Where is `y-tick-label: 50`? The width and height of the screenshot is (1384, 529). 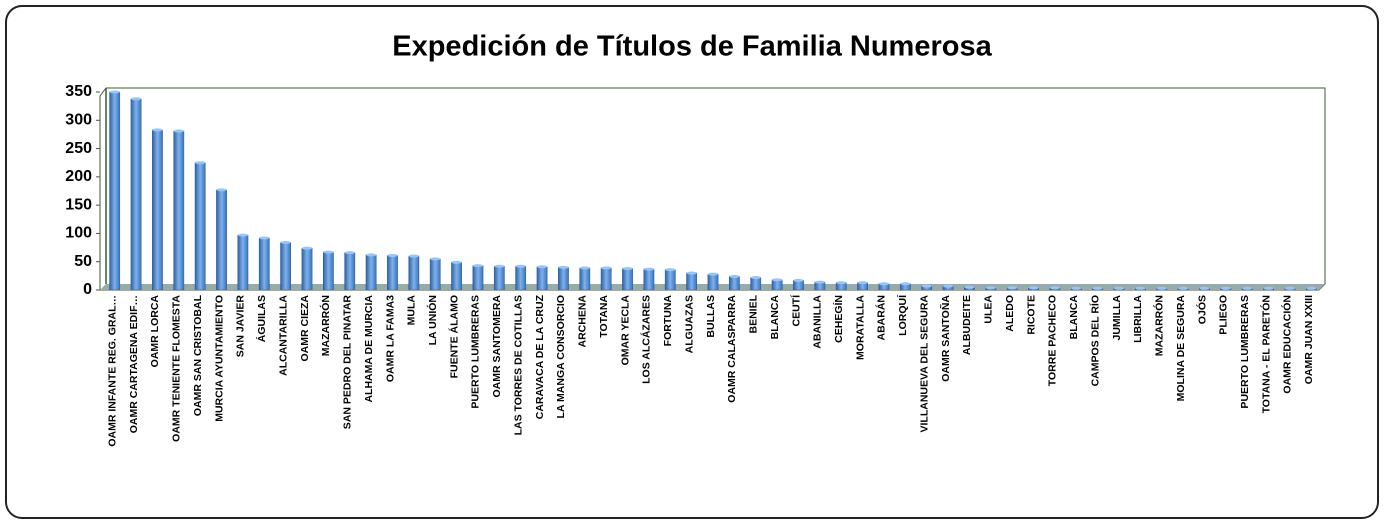 y-tick-label: 50 is located at coordinates (83, 261).